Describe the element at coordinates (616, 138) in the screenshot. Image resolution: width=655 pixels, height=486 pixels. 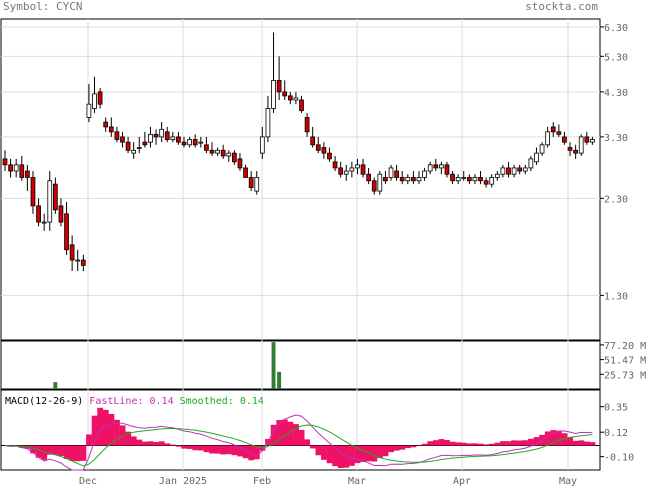
I see `price-tick-label: 3.30` at that location.